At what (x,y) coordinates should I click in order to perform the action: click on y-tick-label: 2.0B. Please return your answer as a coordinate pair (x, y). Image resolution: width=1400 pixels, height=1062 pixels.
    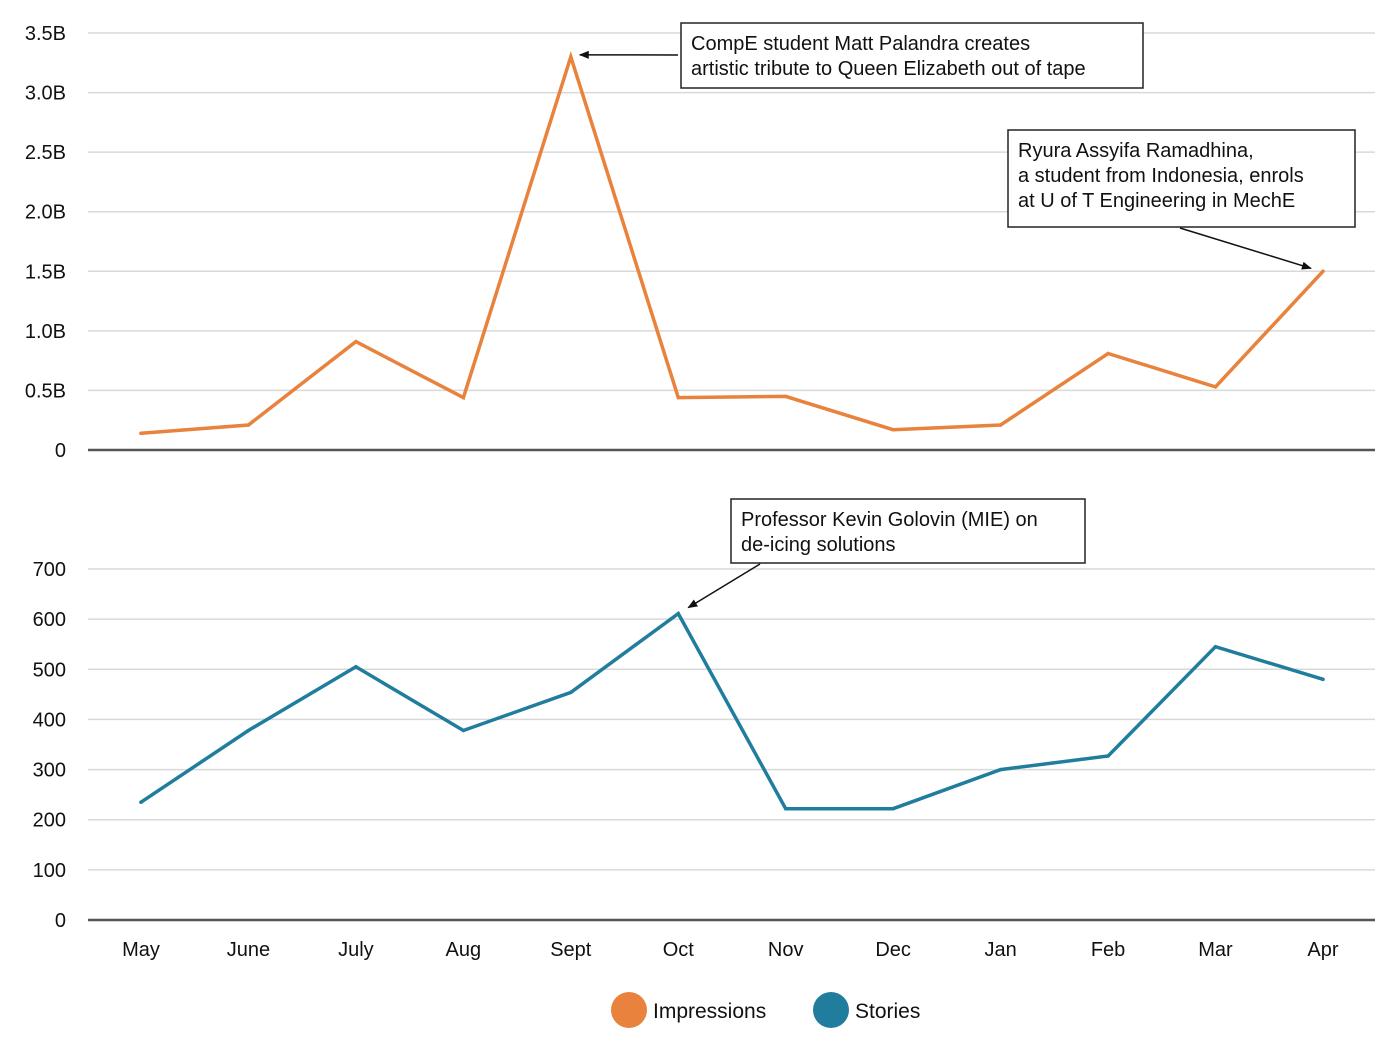
    Looking at the image, I should click on (45, 213).